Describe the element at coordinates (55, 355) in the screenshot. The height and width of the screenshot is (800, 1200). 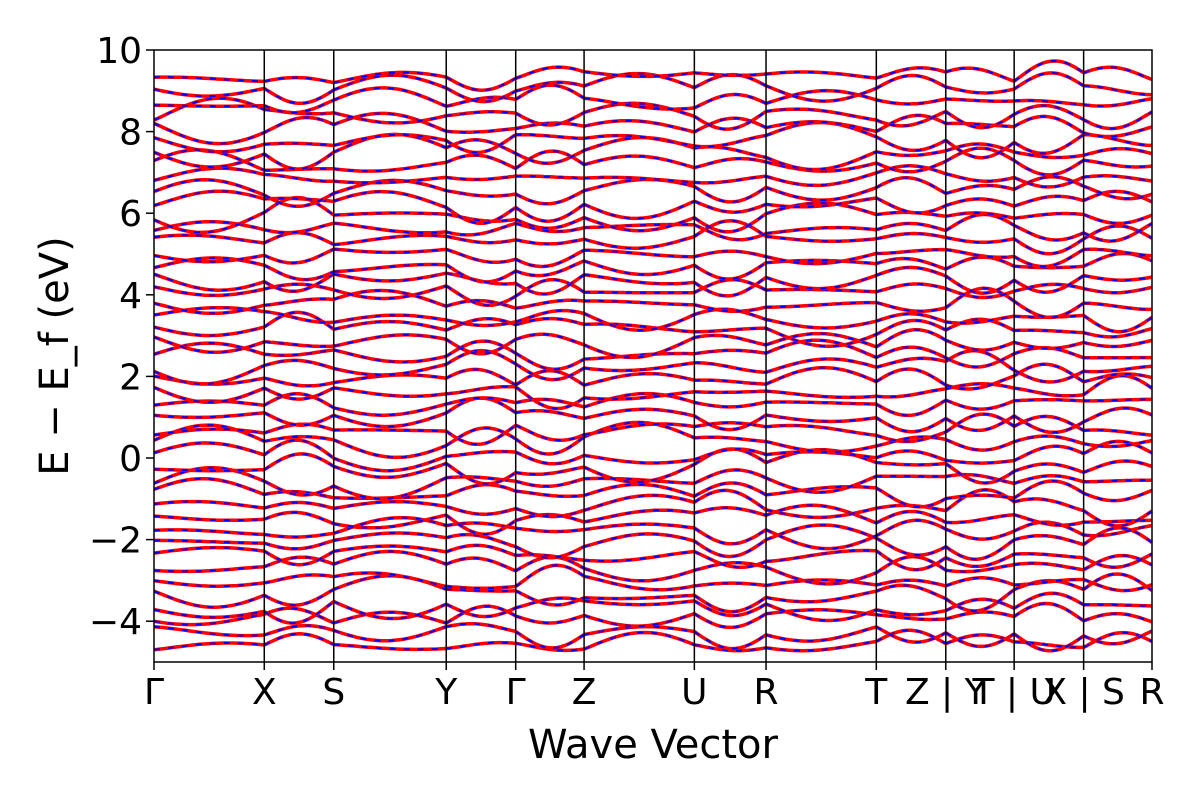
I see `y-axis-title: E − E_f (eV)` at that location.